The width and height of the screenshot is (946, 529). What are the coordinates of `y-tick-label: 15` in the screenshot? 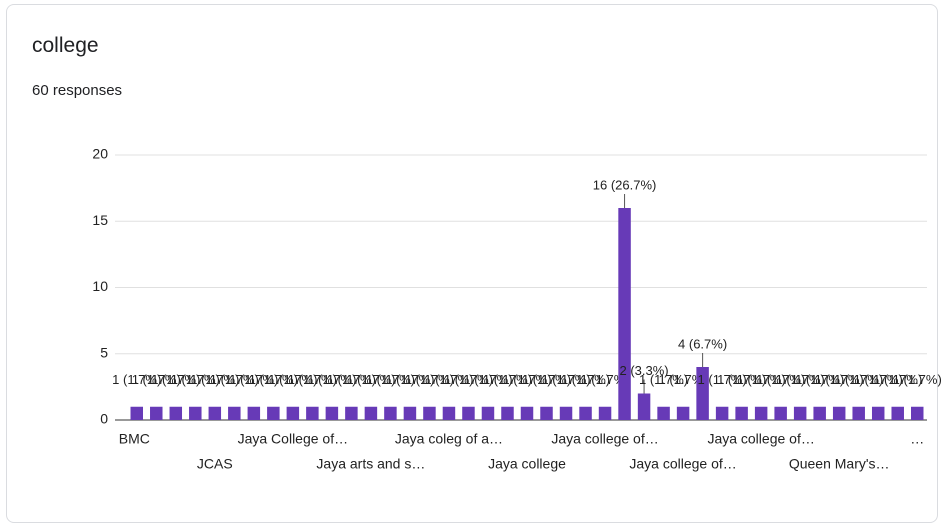 It's located at (100, 220).